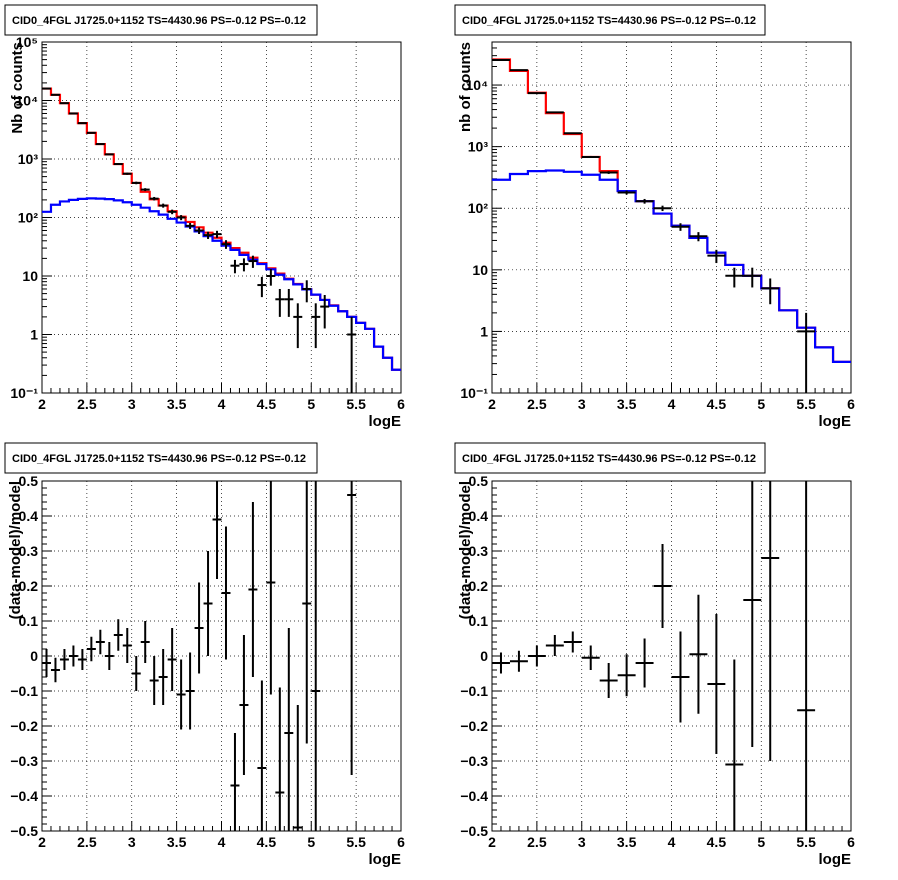  What do you see at coordinates (474, 761) in the screenshot?
I see `y-tick-label: −0.3` at bounding box center [474, 761].